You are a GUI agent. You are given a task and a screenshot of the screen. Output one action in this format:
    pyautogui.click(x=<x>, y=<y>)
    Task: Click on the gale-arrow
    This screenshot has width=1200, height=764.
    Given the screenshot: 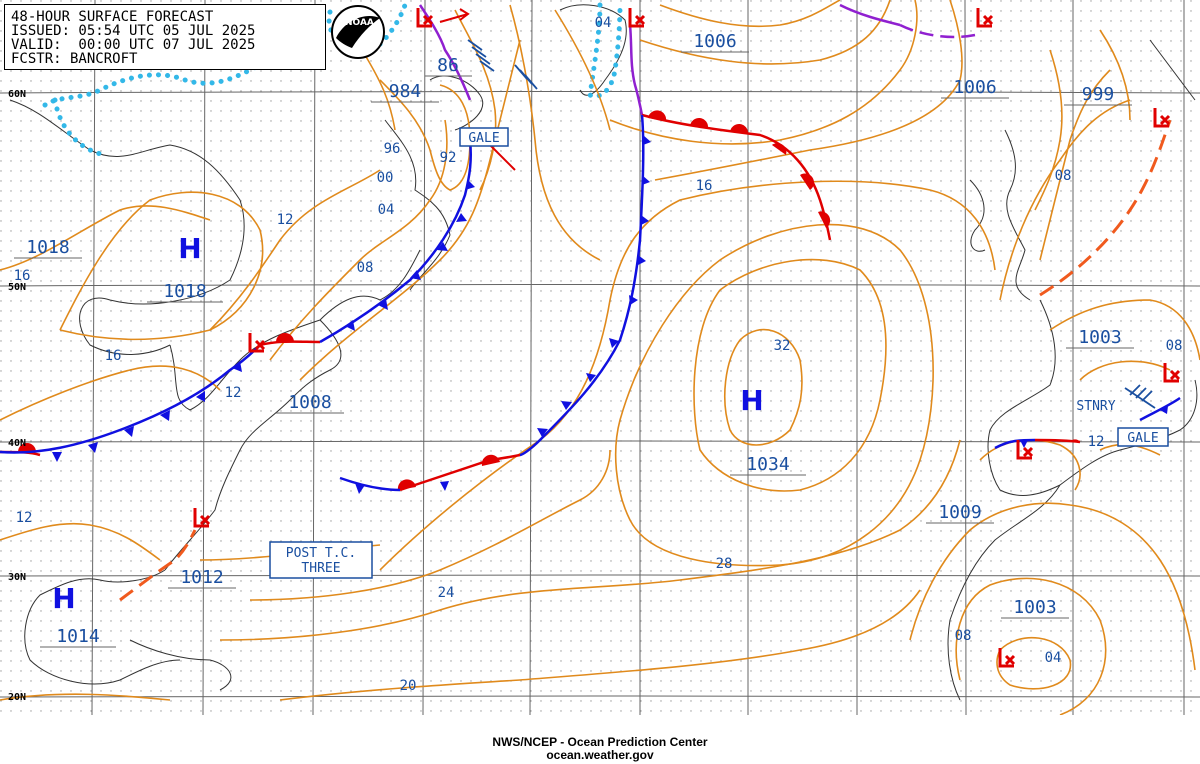 What is the action you would take?
    pyautogui.click(x=477, y=89)
    